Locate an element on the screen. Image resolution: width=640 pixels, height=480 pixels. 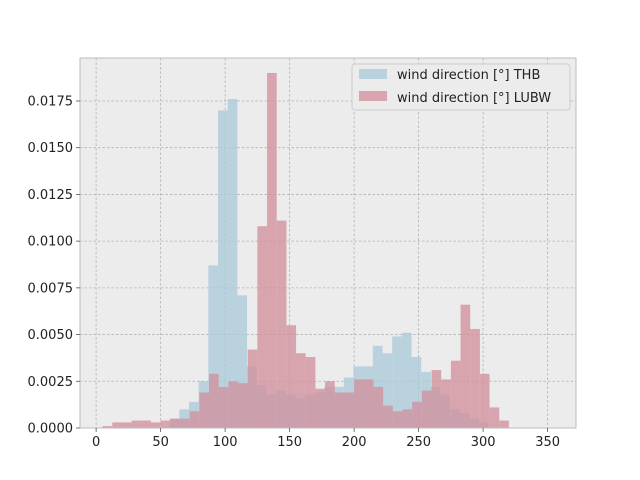
x-tick-label: 250 is located at coordinates (418, 442).